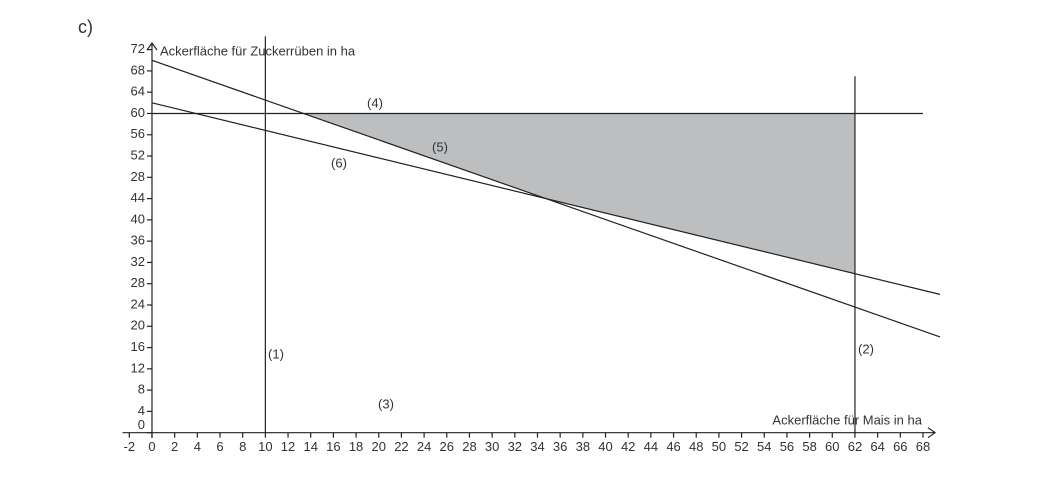 This screenshot has height=487, width=1040. Describe the element at coordinates (764, 446) in the screenshot. I see `x-tick-label: 54` at that location.